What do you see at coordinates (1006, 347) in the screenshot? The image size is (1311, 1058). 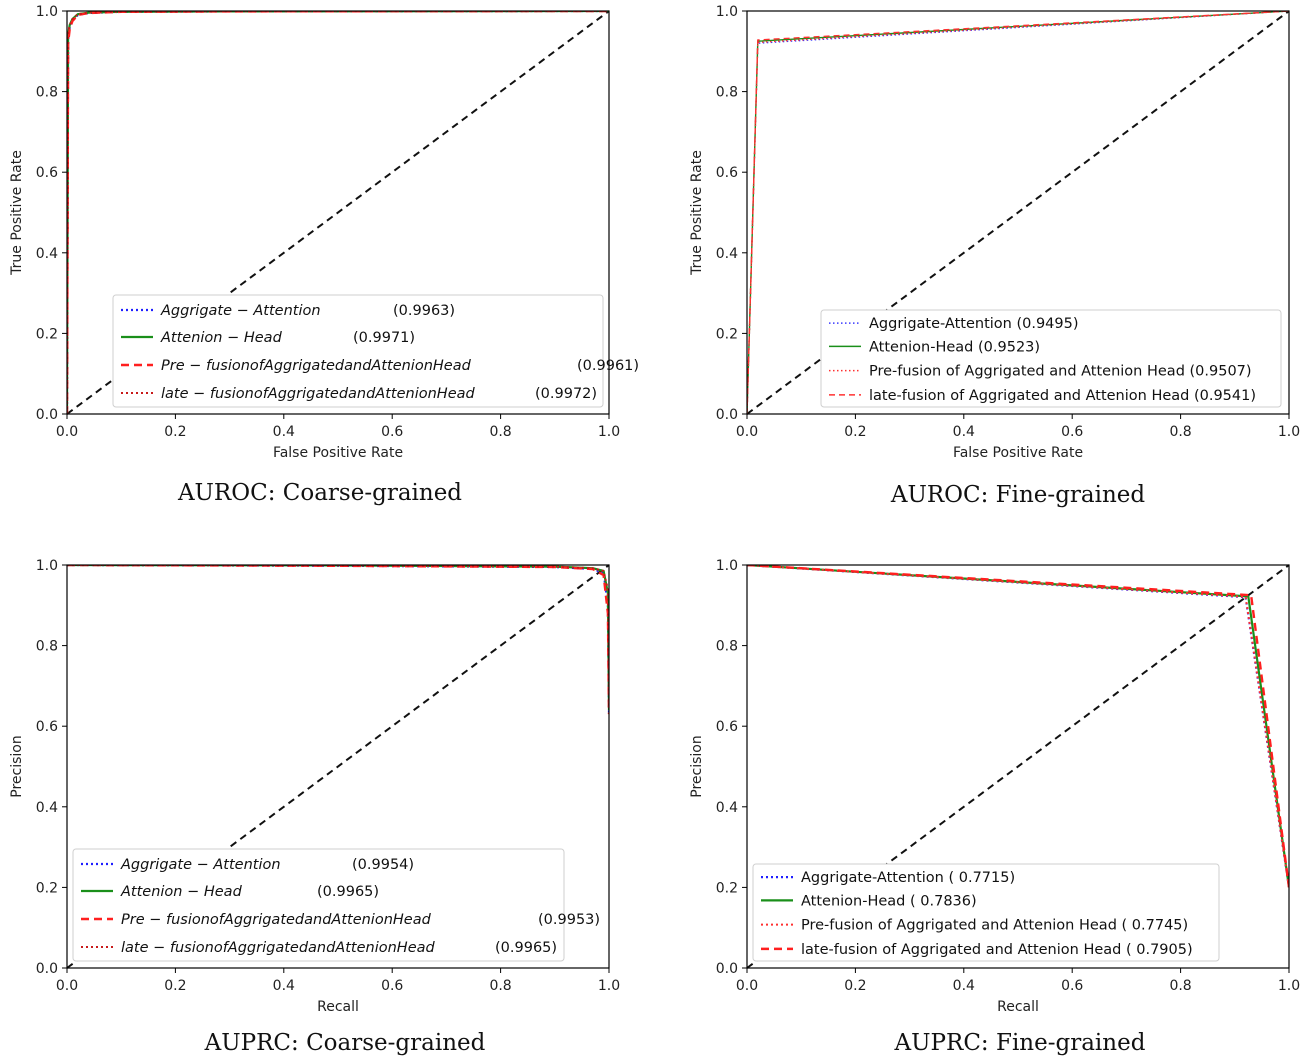 I see `legend-score: (0.9523)` at bounding box center [1006, 347].